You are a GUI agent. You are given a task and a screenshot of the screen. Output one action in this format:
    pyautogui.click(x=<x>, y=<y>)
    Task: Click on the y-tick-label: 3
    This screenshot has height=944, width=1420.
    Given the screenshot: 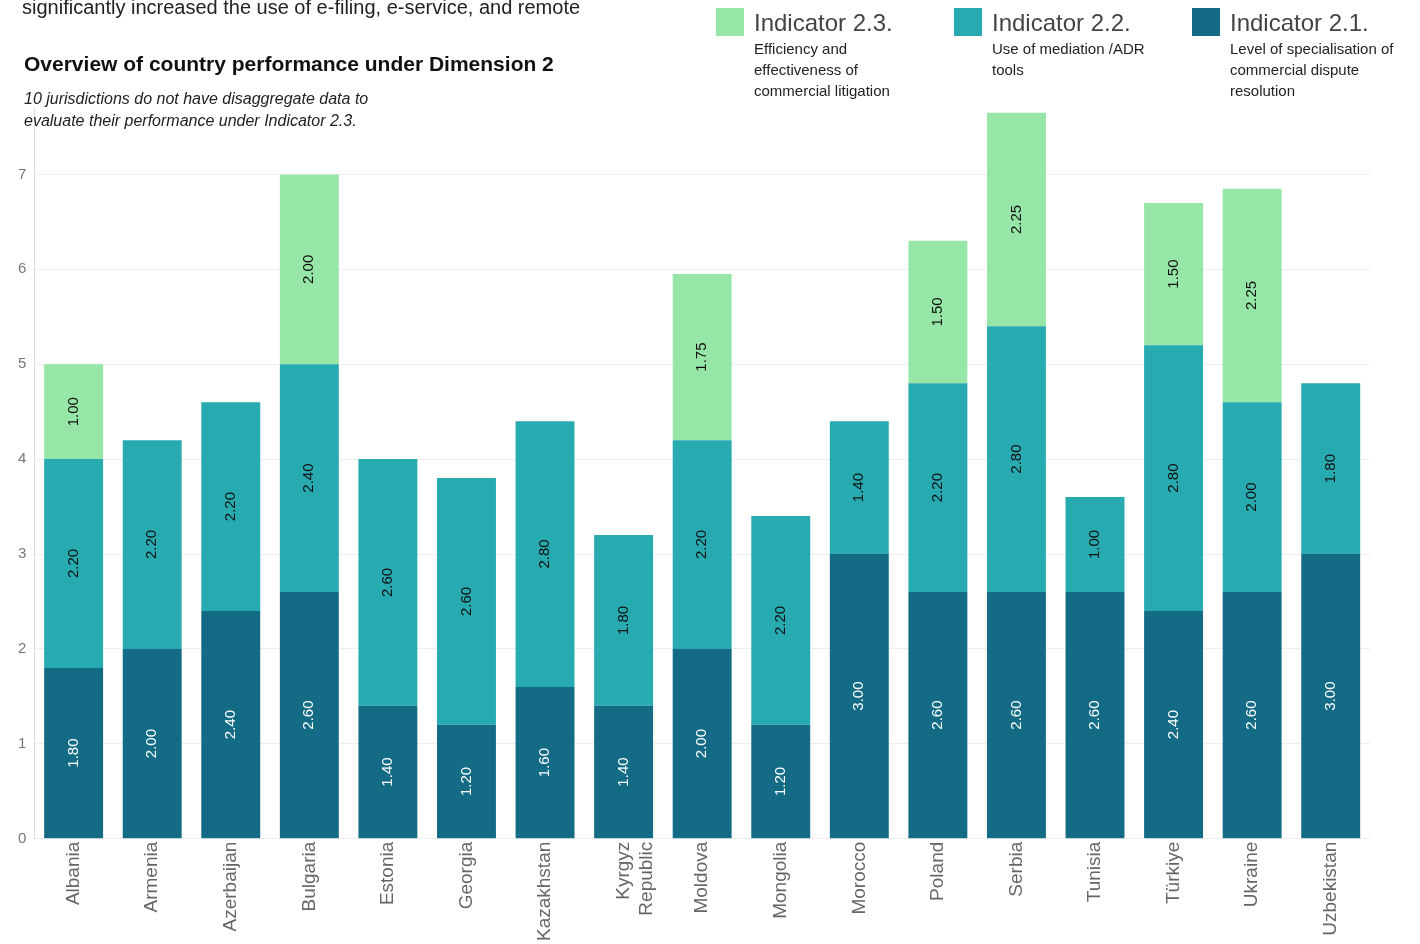 What is the action you would take?
    pyautogui.click(x=22, y=553)
    